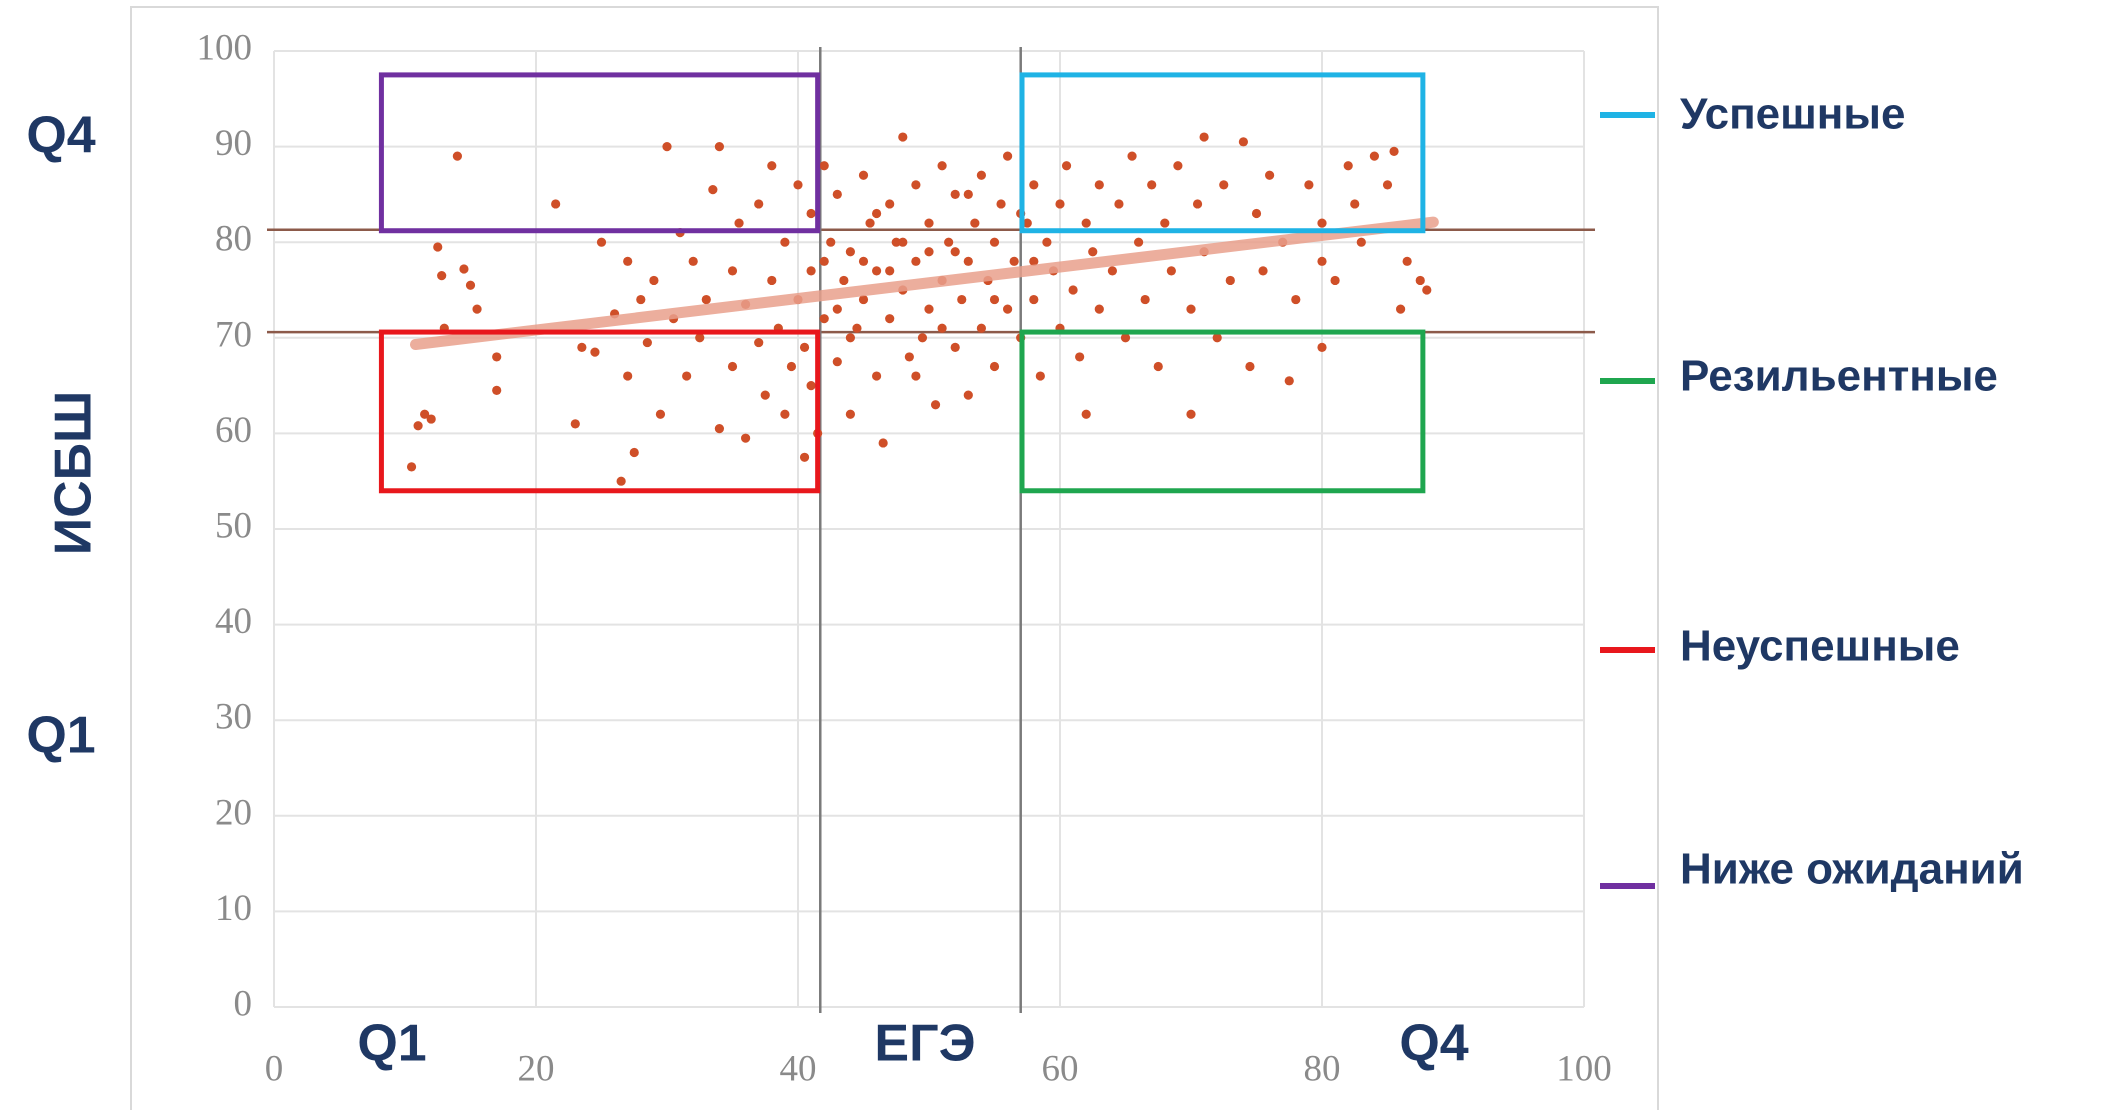  What do you see at coordinates (924, 283) in the screenshot?
I see `trend-line` at bounding box center [924, 283].